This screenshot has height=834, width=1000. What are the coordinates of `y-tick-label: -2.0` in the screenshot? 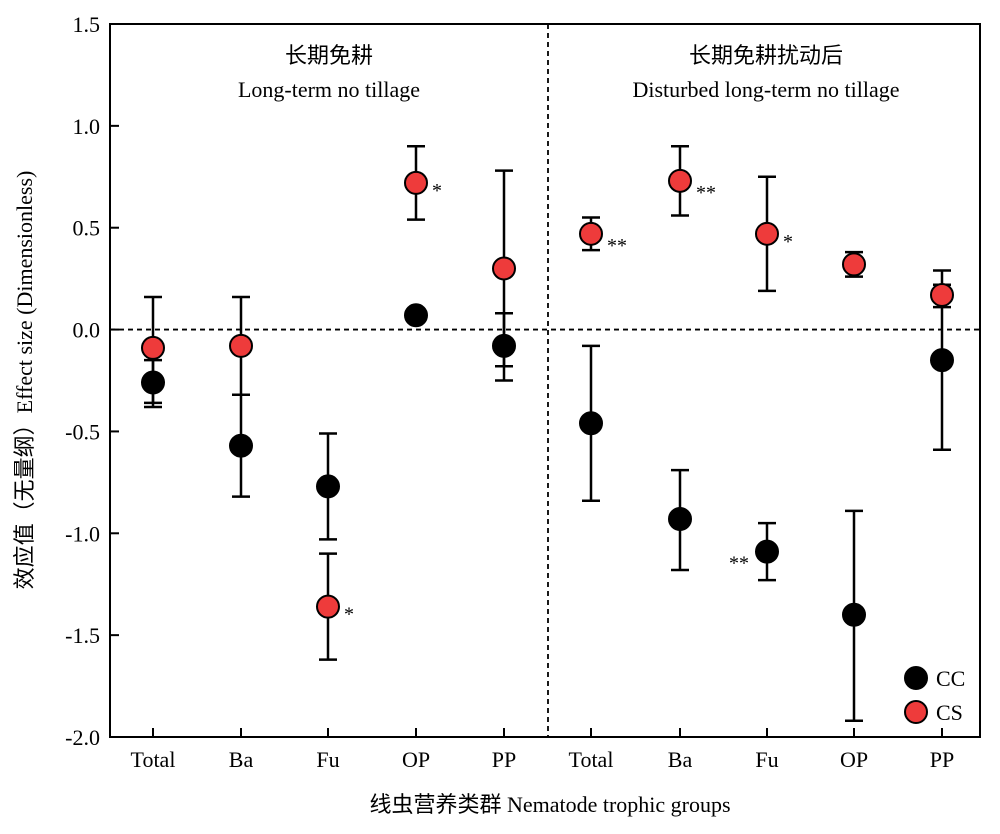 It's located at (82, 737).